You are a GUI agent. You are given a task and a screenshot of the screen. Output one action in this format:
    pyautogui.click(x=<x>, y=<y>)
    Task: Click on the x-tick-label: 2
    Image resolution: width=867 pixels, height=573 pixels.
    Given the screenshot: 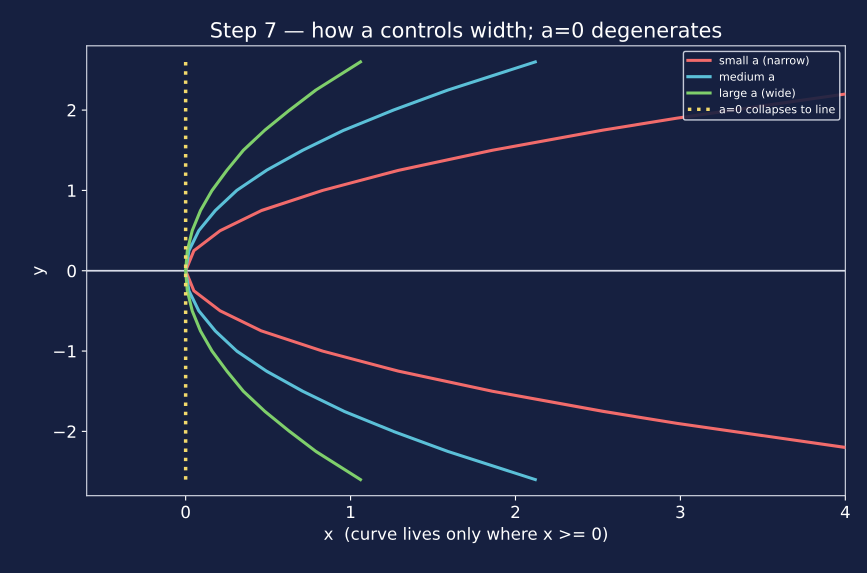 What is the action you would take?
    pyautogui.click(x=515, y=512)
    